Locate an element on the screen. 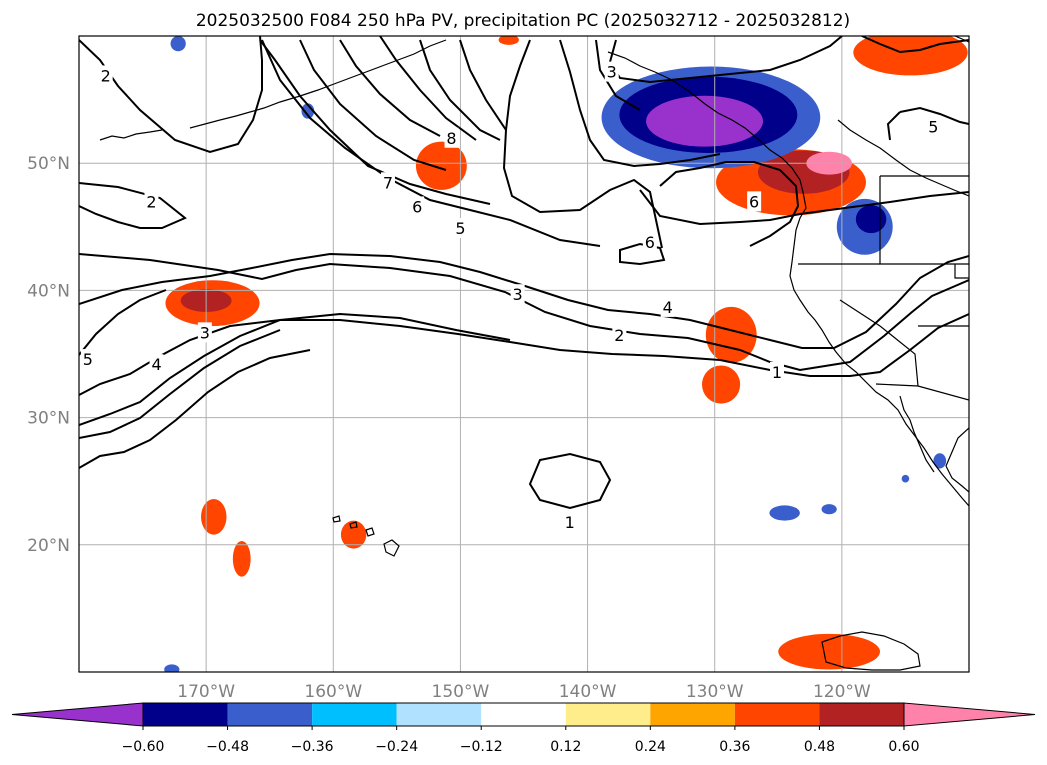 Image resolution: width=1047 pixels, height=765 pixels. contour-label-8: 6 is located at coordinates (754, 201).